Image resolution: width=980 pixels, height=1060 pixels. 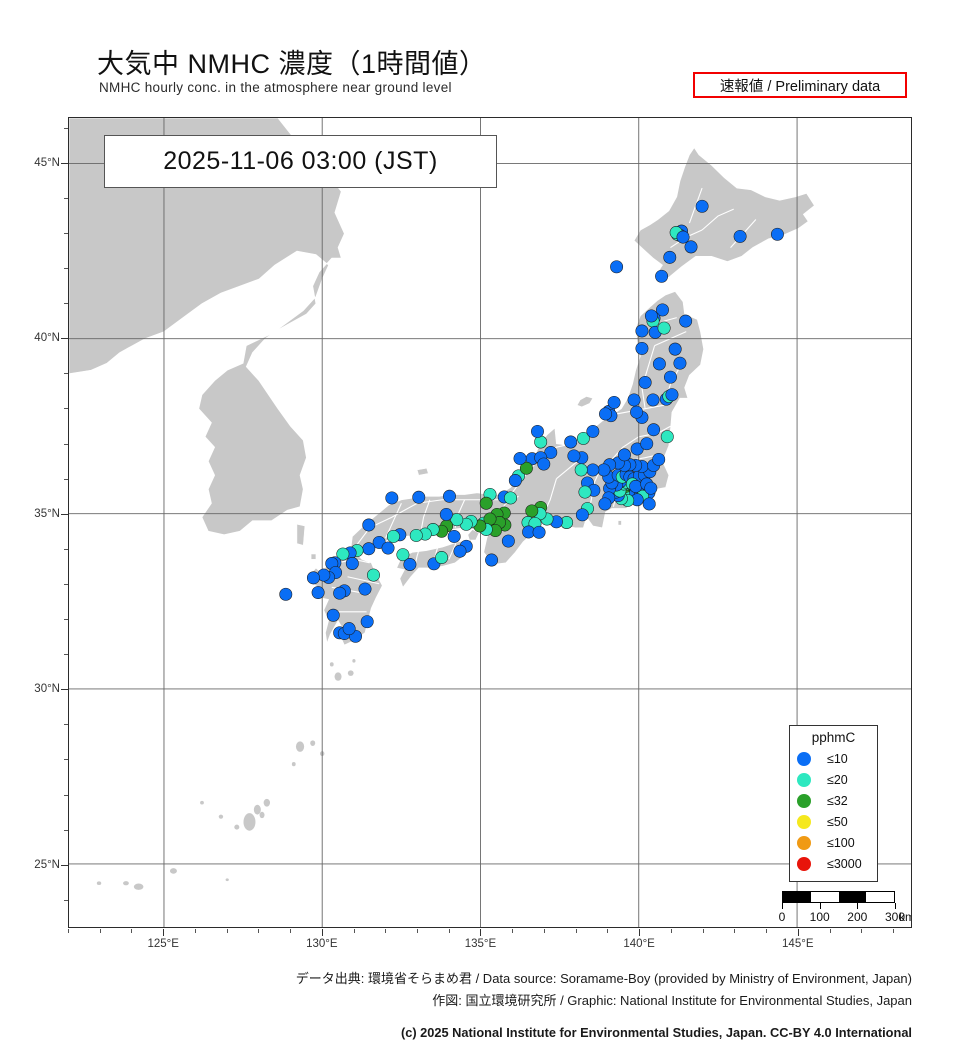 What do you see at coordinates (639, 944) in the screenshot?
I see `x-axis-tick-label: 140°E` at bounding box center [639, 944].